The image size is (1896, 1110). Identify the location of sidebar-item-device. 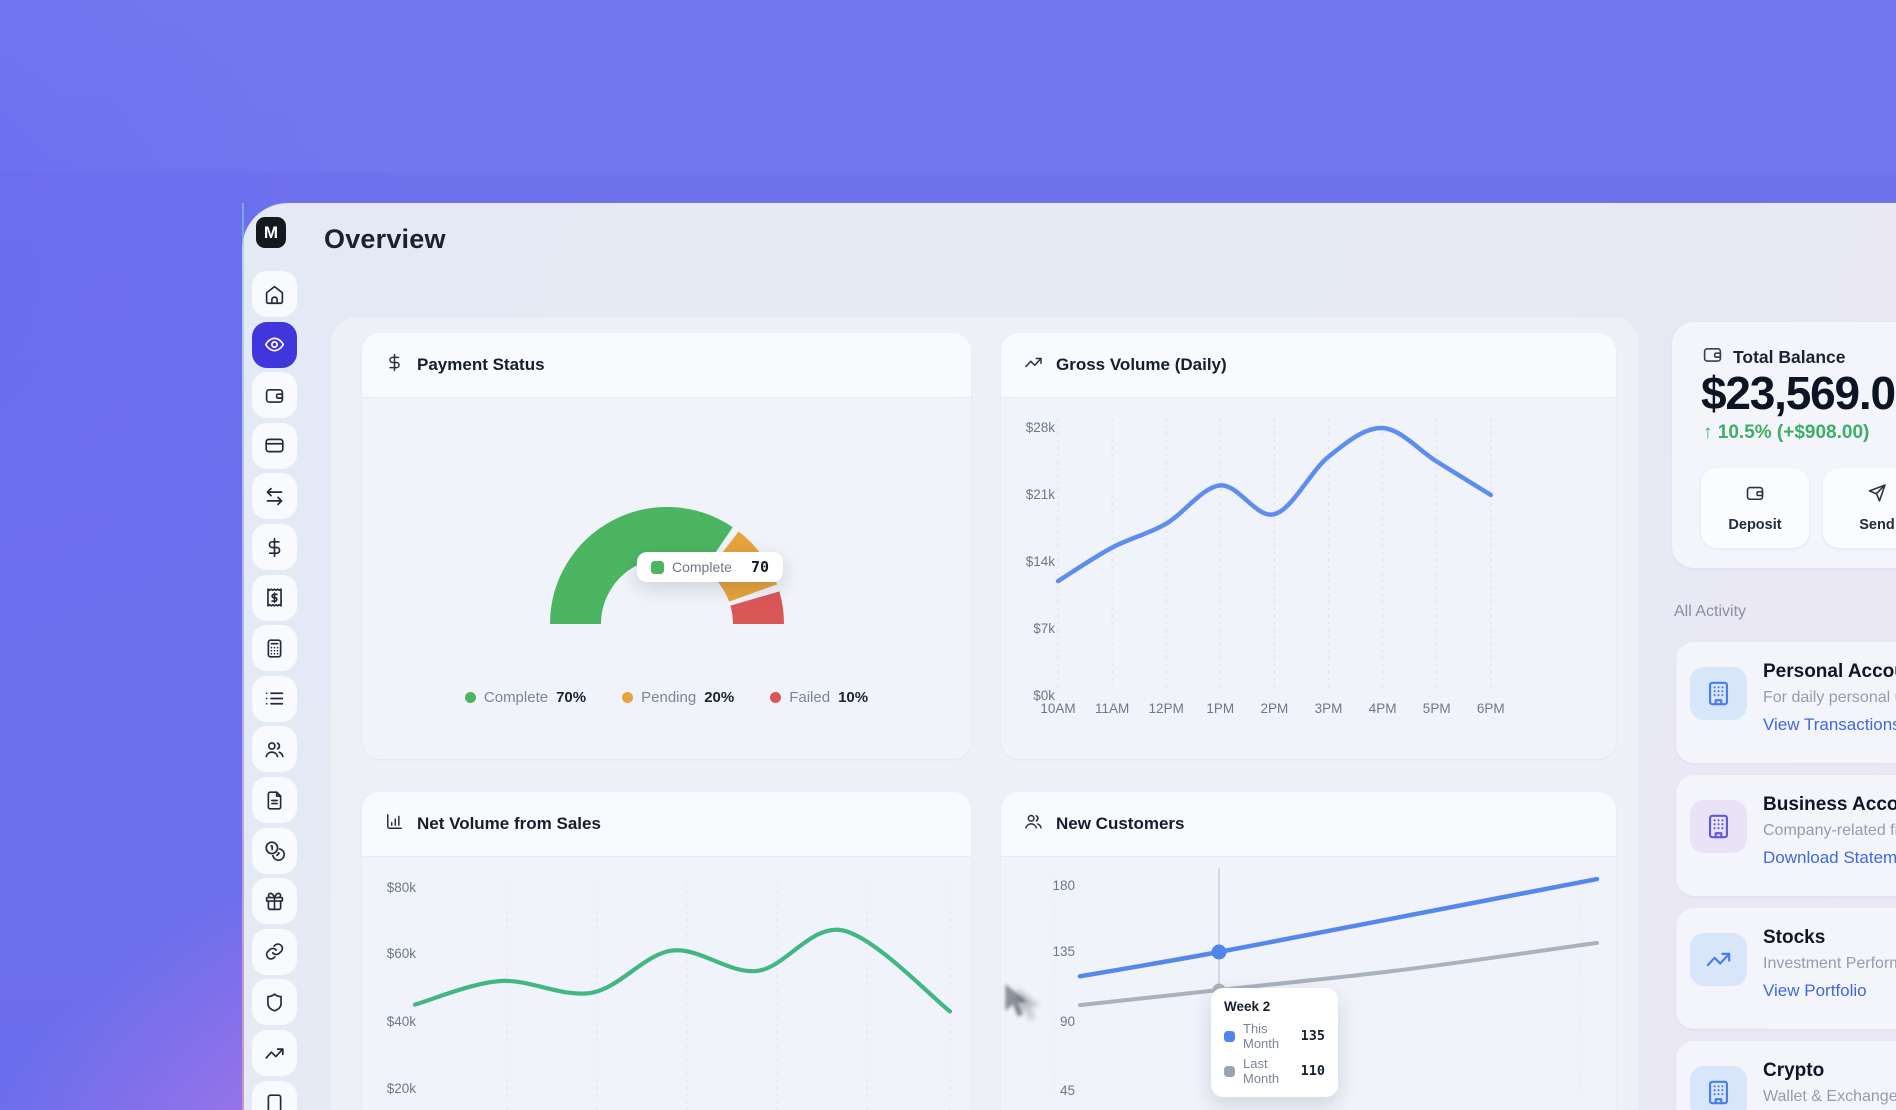
(274, 1095).